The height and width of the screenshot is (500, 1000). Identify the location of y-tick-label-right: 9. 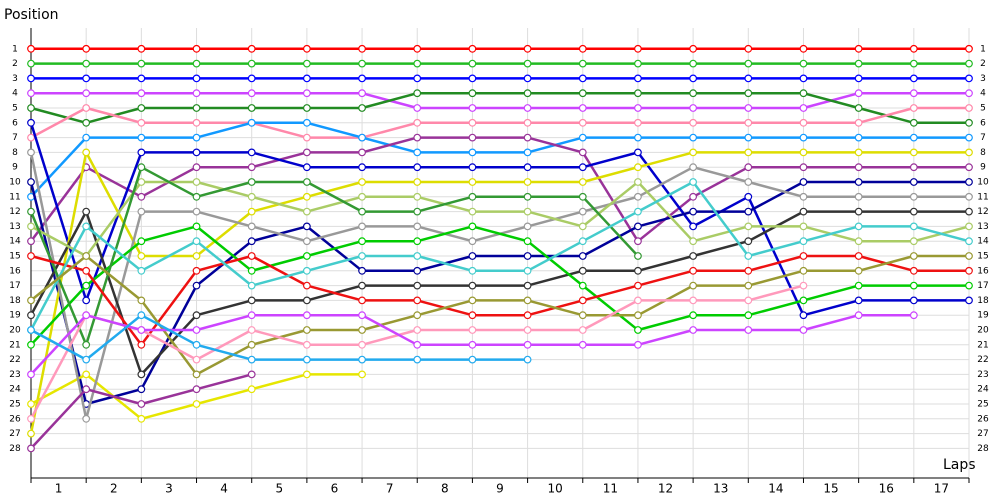
(983, 168).